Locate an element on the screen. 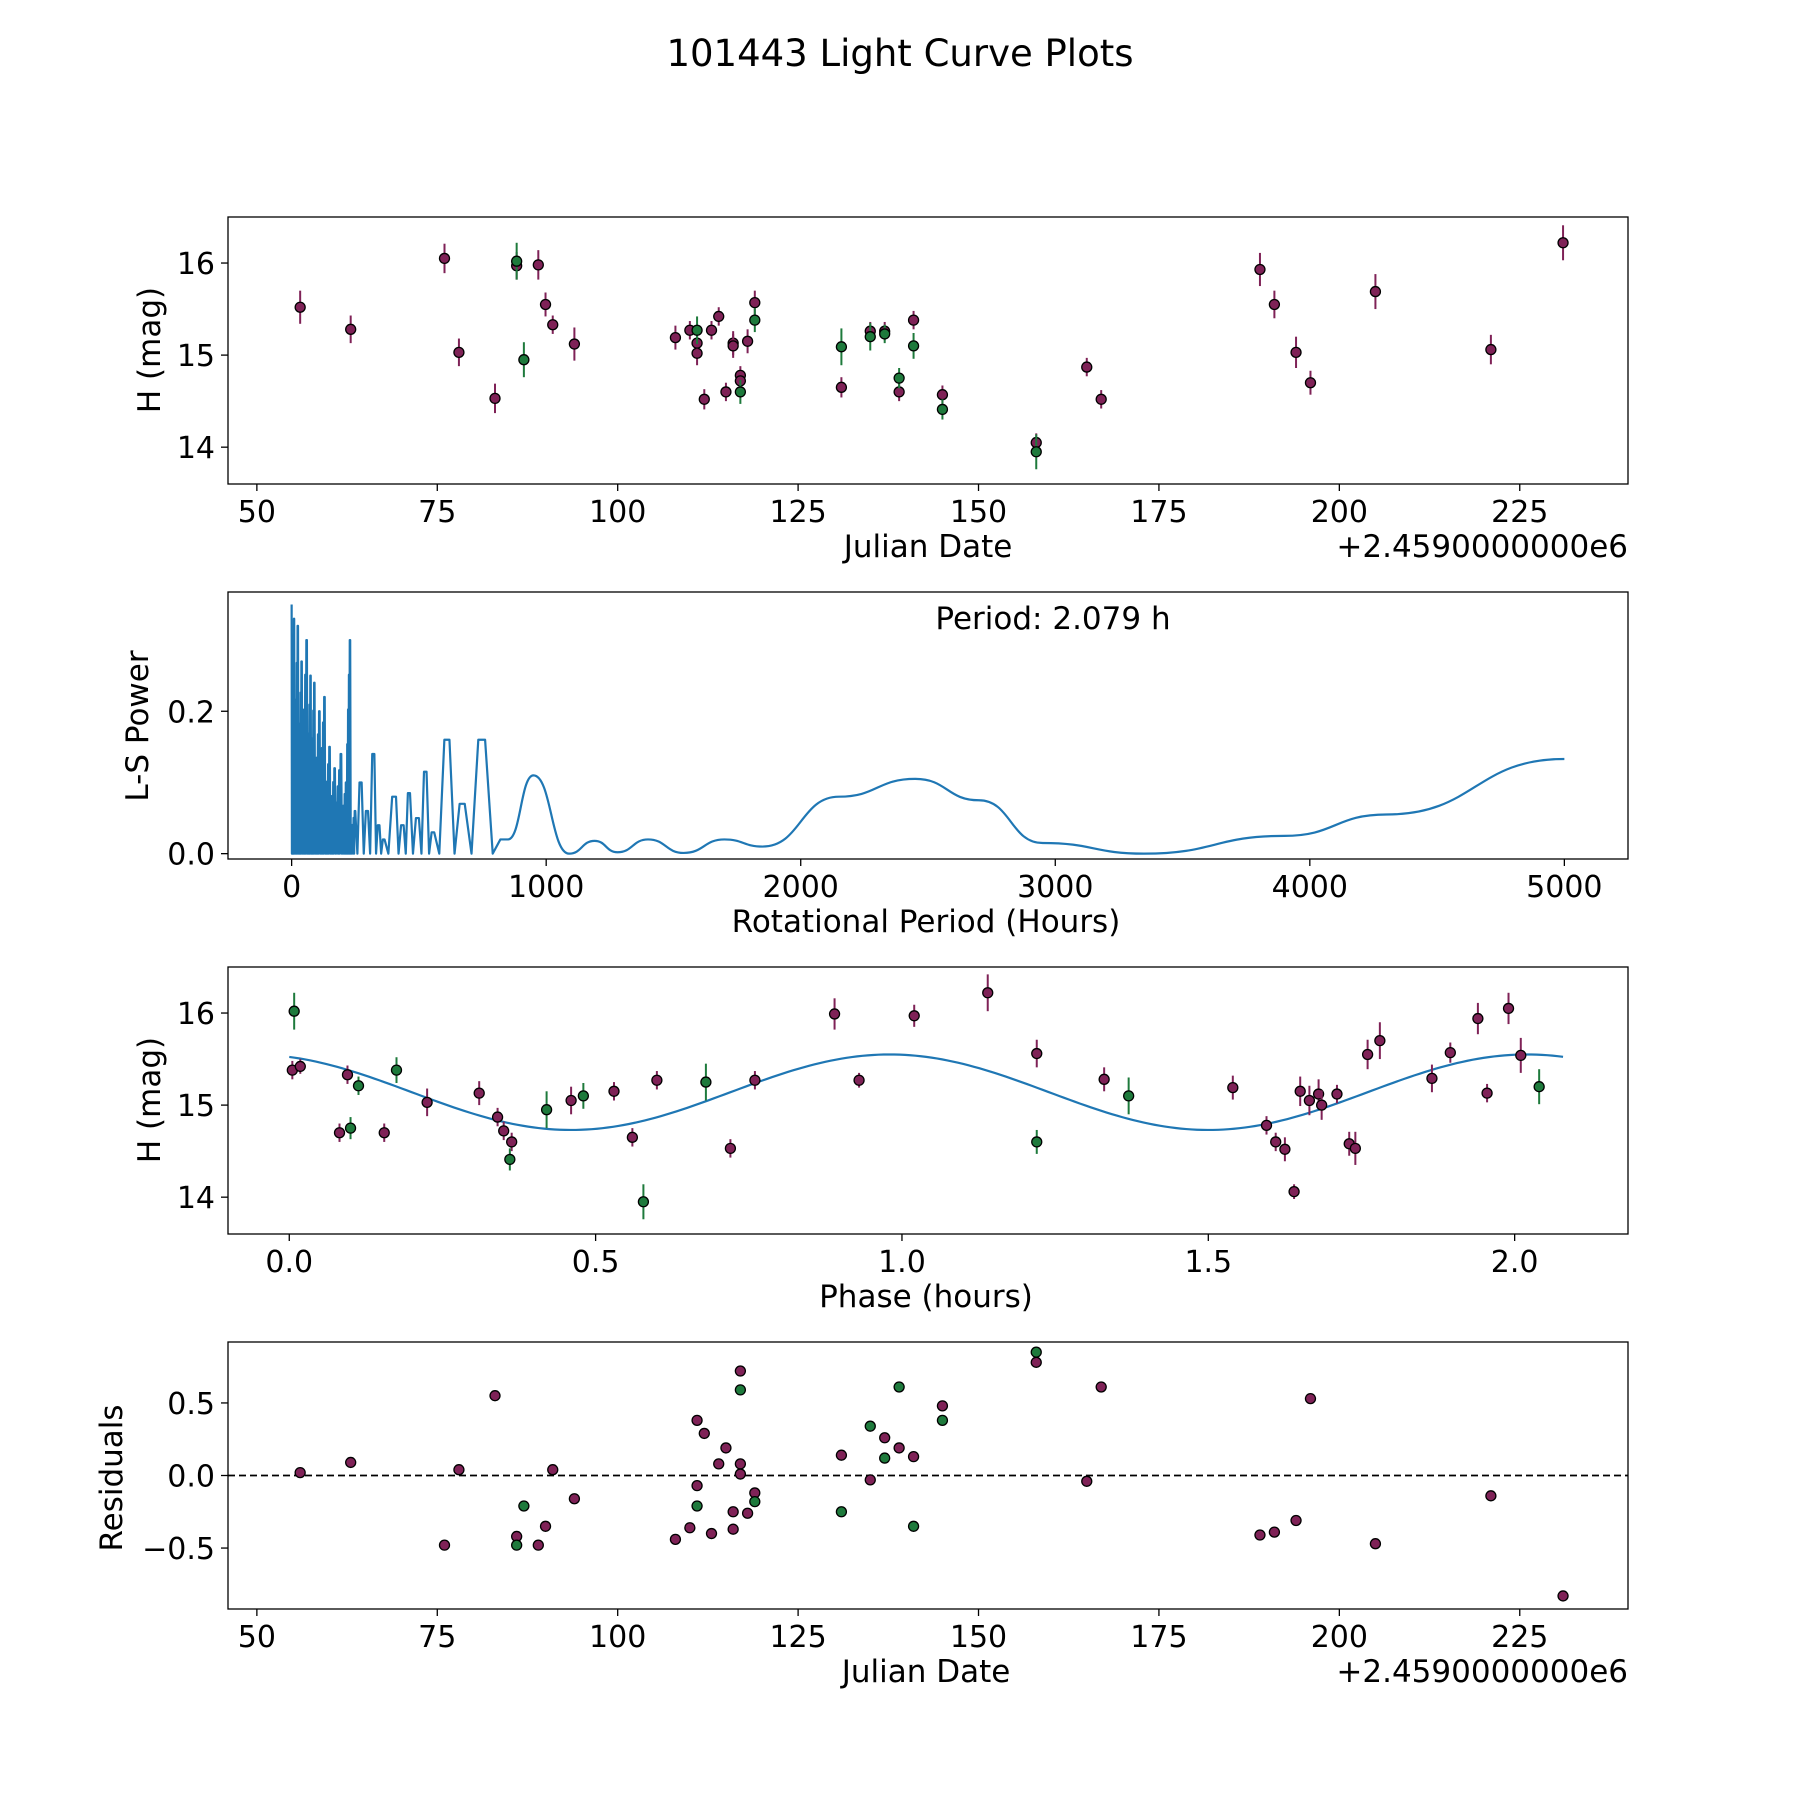  phased-xtick-label: 0.0 is located at coordinates (289, 1262).